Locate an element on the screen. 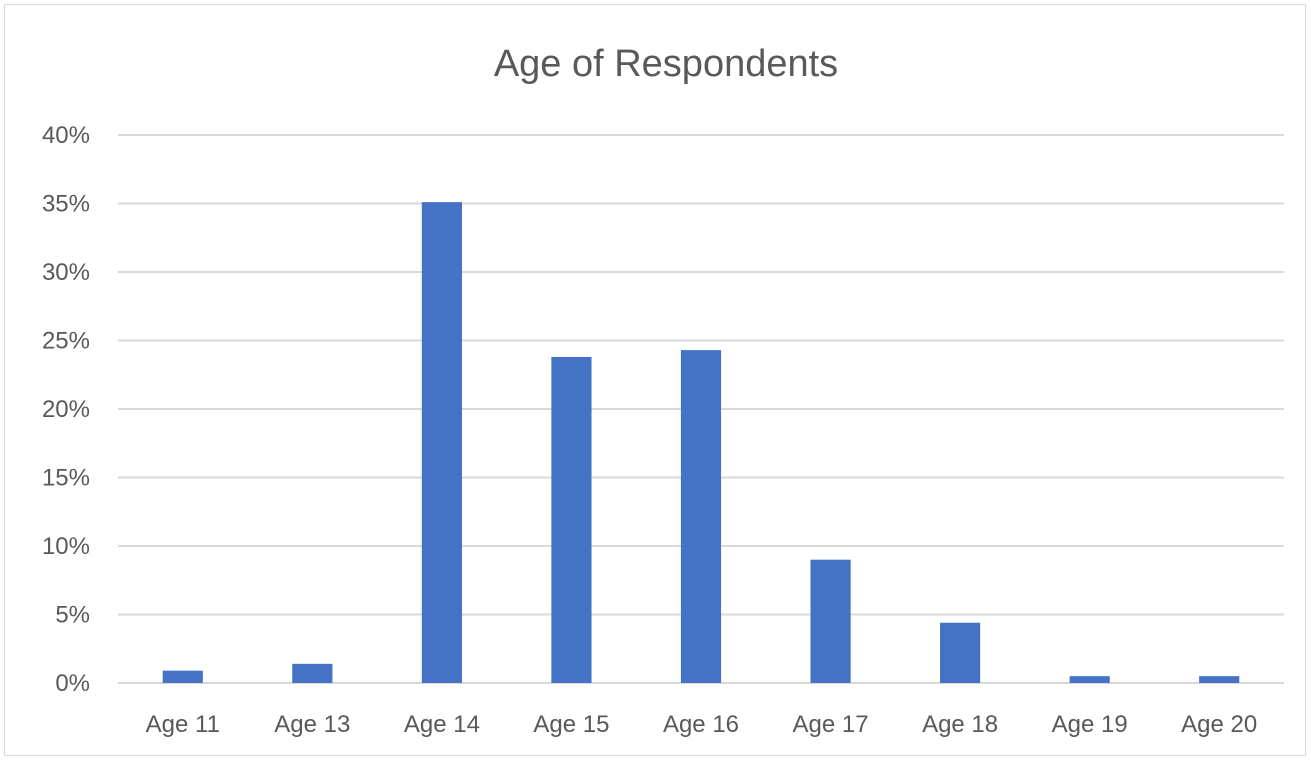 The width and height of the screenshot is (1311, 760). chart-title: Age of Respondents is located at coordinates (666, 64).